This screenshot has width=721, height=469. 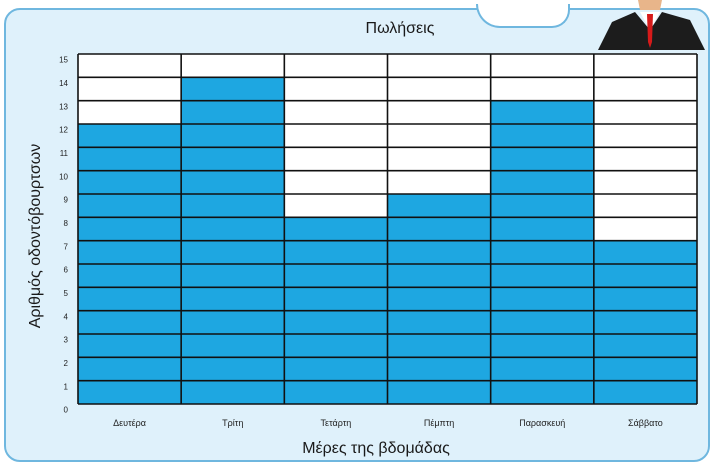 I want to click on x-tick-label-4: Πέμπτη, so click(x=439, y=423).